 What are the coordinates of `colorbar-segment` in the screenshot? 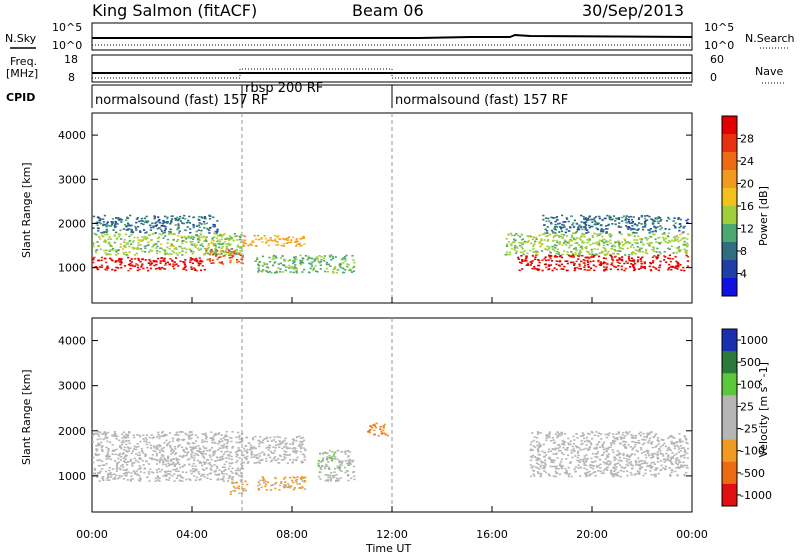 It's located at (729, 495).